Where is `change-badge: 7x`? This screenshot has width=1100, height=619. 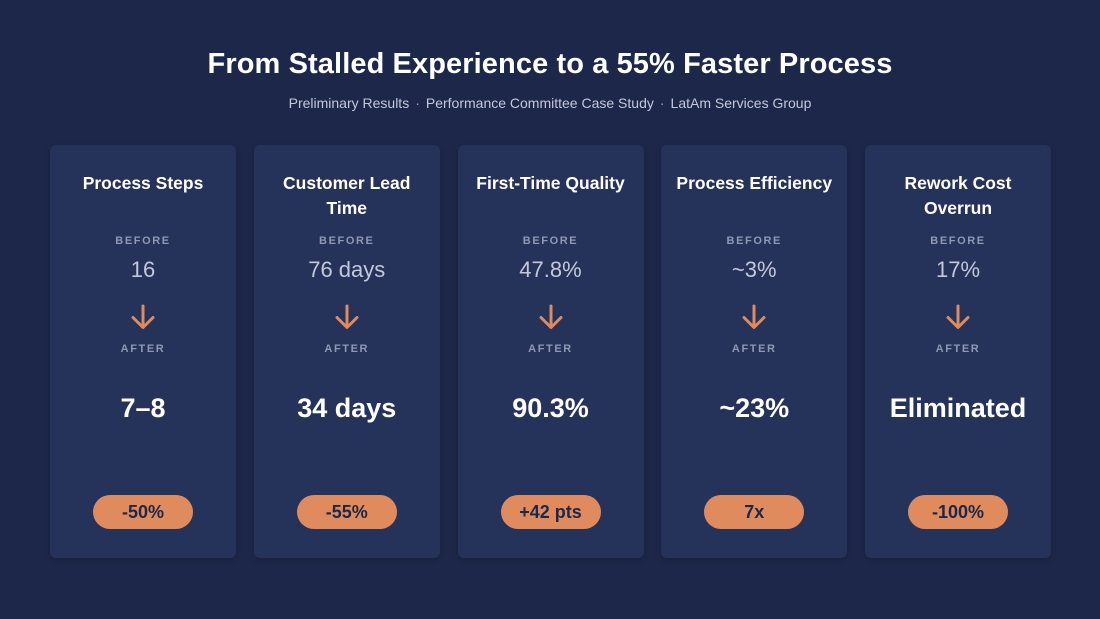
change-badge: 7x is located at coordinates (754, 512).